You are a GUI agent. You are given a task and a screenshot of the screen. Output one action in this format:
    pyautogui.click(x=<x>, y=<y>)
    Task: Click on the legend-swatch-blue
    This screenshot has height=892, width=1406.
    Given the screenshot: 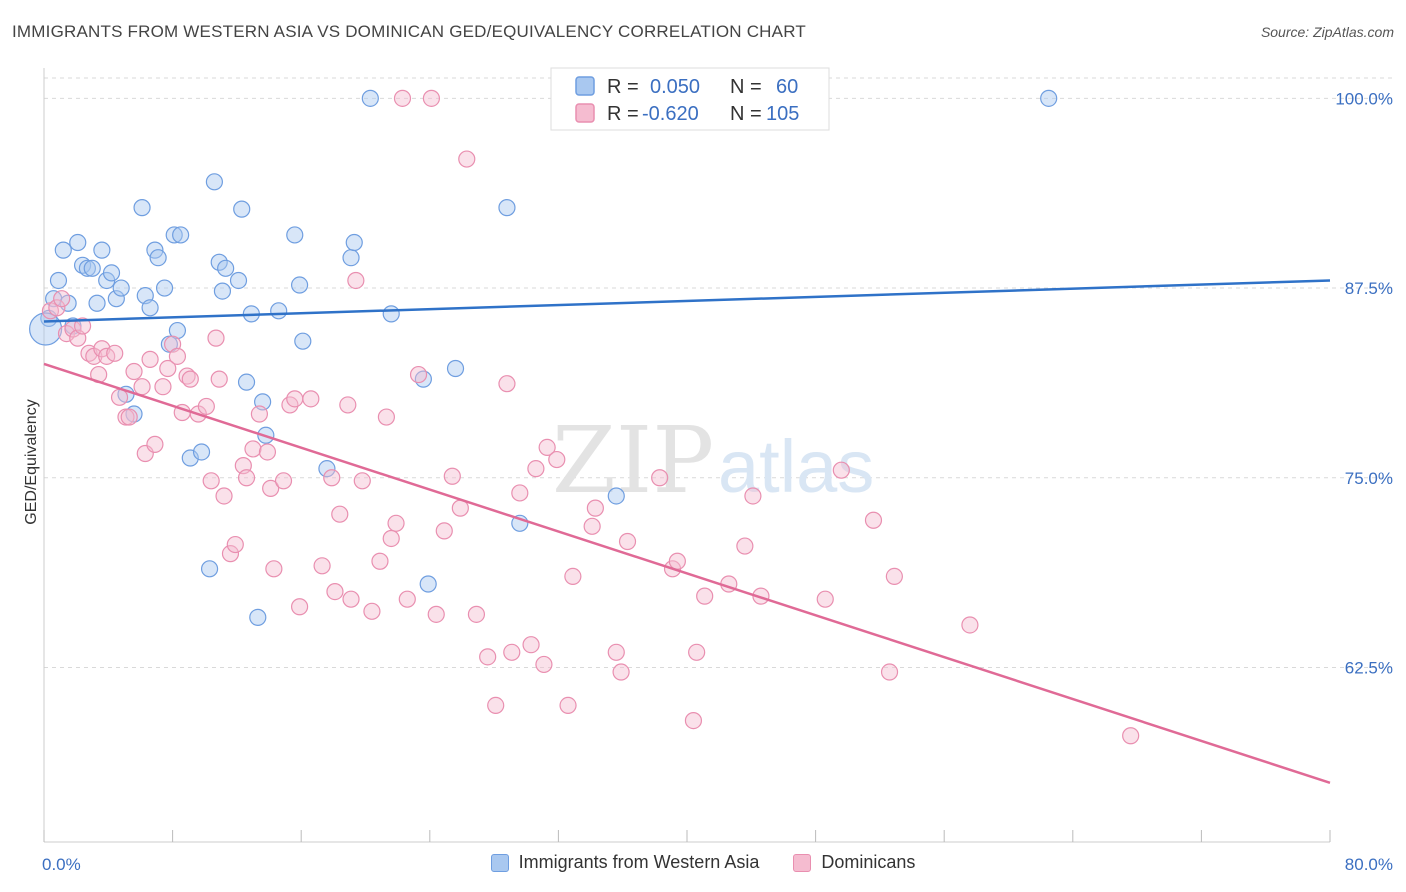 What is the action you would take?
    pyautogui.click(x=585, y=86)
    